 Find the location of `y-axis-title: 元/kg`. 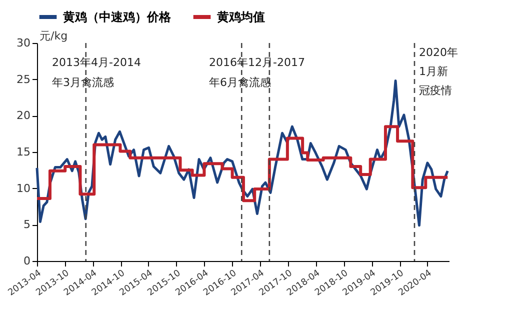

y-axis-title: 元/kg is located at coordinates (54, 36).